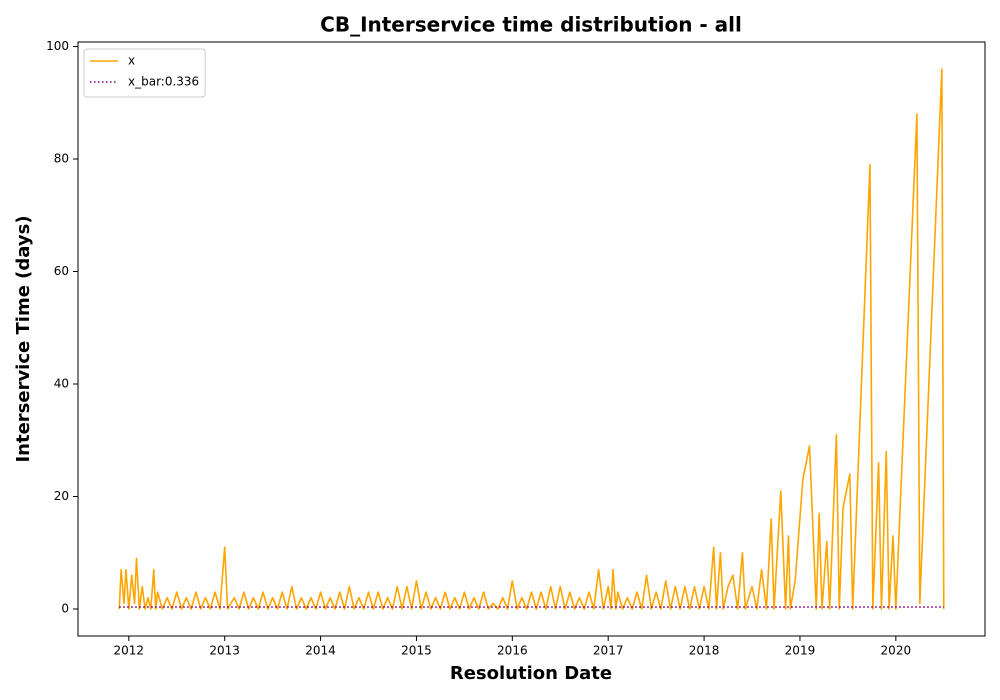 The height and width of the screenshot is (700, 1000). What do you see at coordinates (512, 651) in the screenshot?
I see `x-tick-label: 2016` at bounding box center [512, 651].